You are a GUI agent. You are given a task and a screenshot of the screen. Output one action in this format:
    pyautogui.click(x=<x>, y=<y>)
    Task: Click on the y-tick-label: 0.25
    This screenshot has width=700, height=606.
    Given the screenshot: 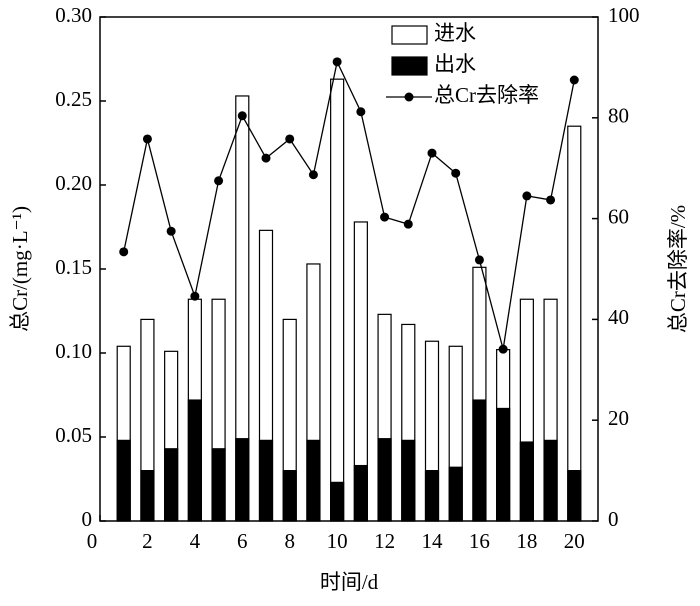 What is the action you would take?
    pyautogui.click(x=73, y=99)
    